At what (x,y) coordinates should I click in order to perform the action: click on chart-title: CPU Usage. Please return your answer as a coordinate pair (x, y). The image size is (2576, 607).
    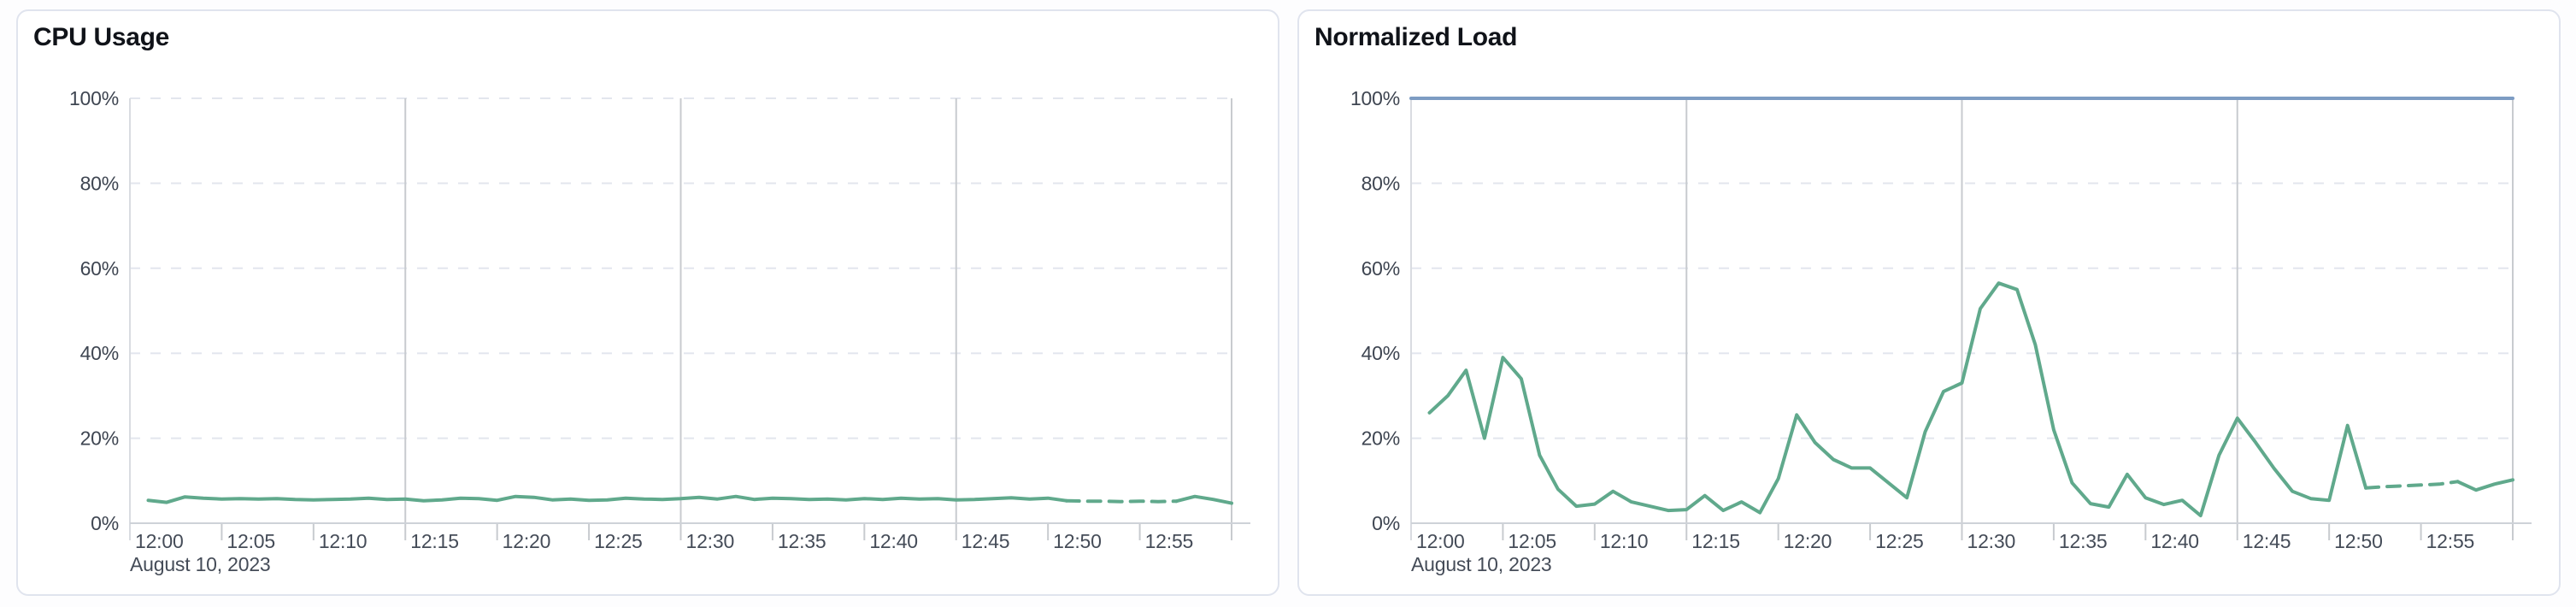
    Looking at the image, I should click on (101, 37).